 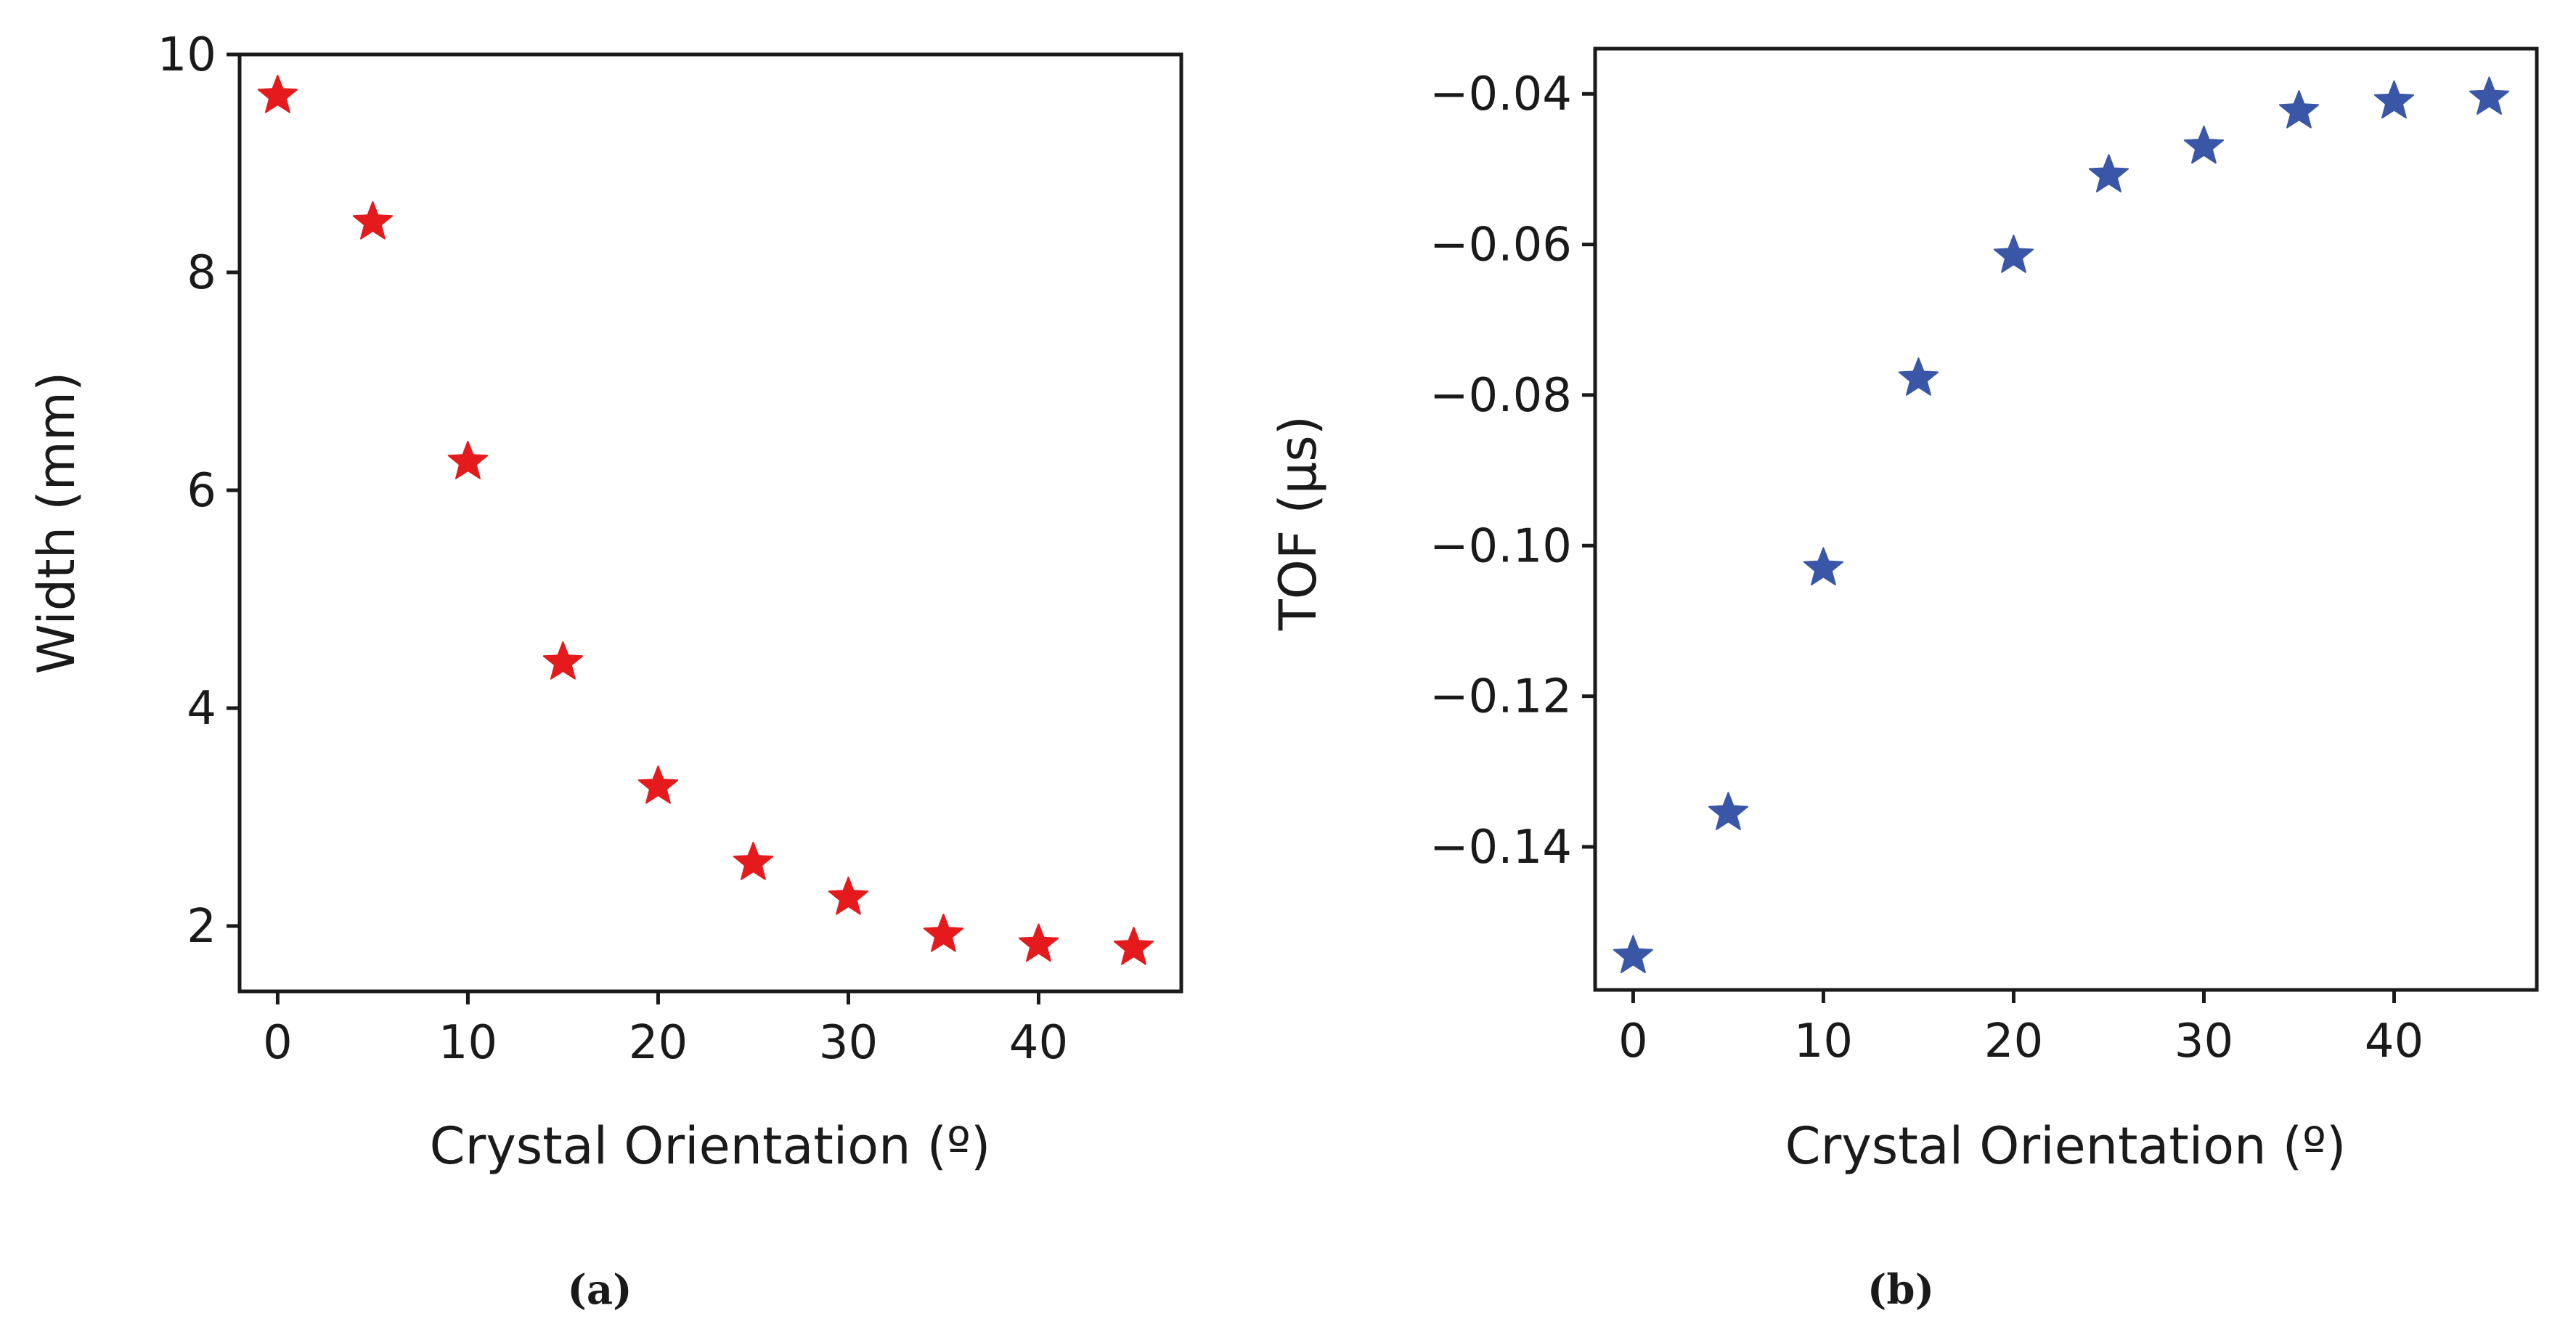 I want to click on y-axis-label-b: TOF (µs), so click(x=1298, y=523).